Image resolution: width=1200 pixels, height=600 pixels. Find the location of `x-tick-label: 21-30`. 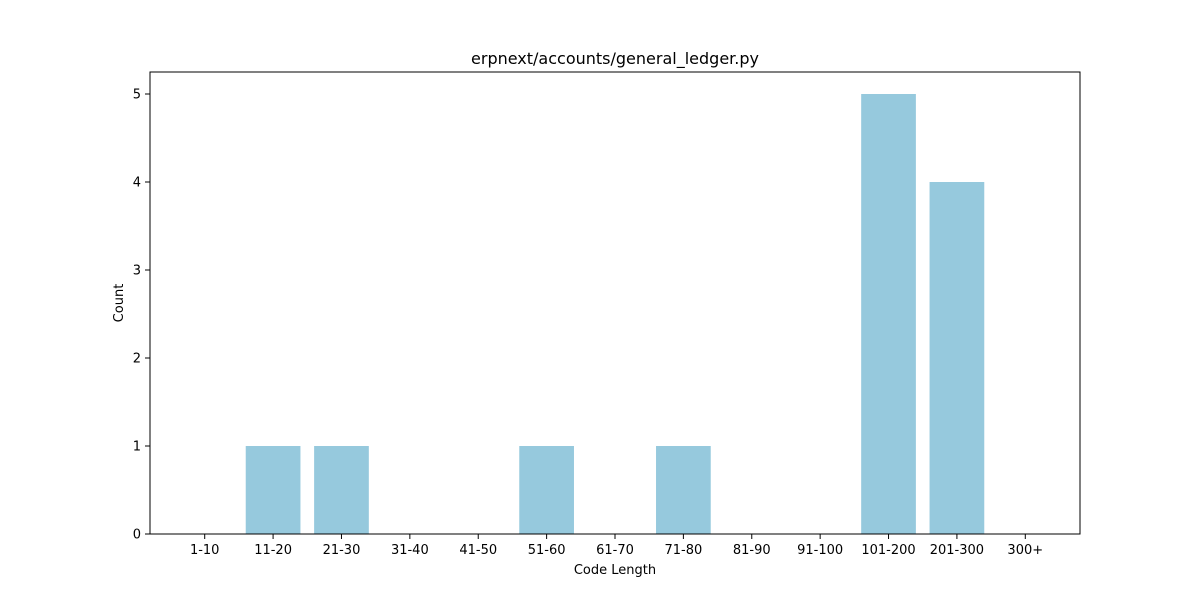

x-tick-label: 21-30 is located at coordinates (342, 550).